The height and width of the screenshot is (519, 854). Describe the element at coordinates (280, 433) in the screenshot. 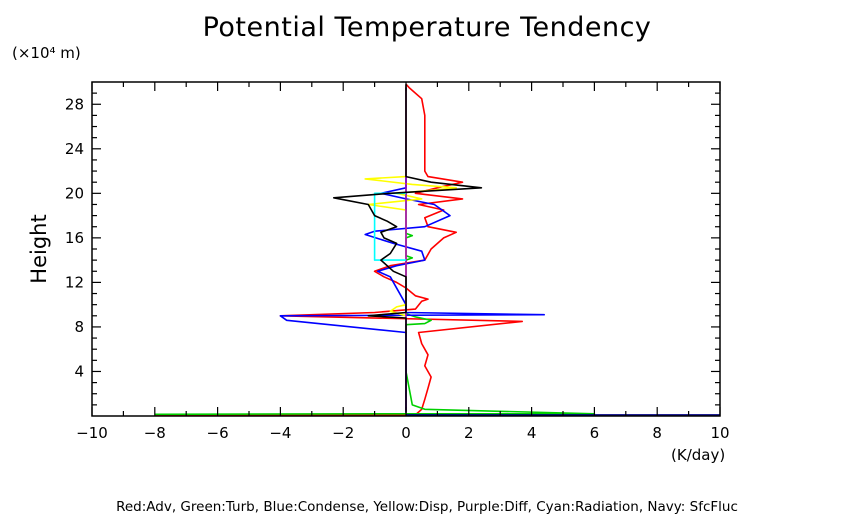

I see `x-tick-label: −4` at that location.